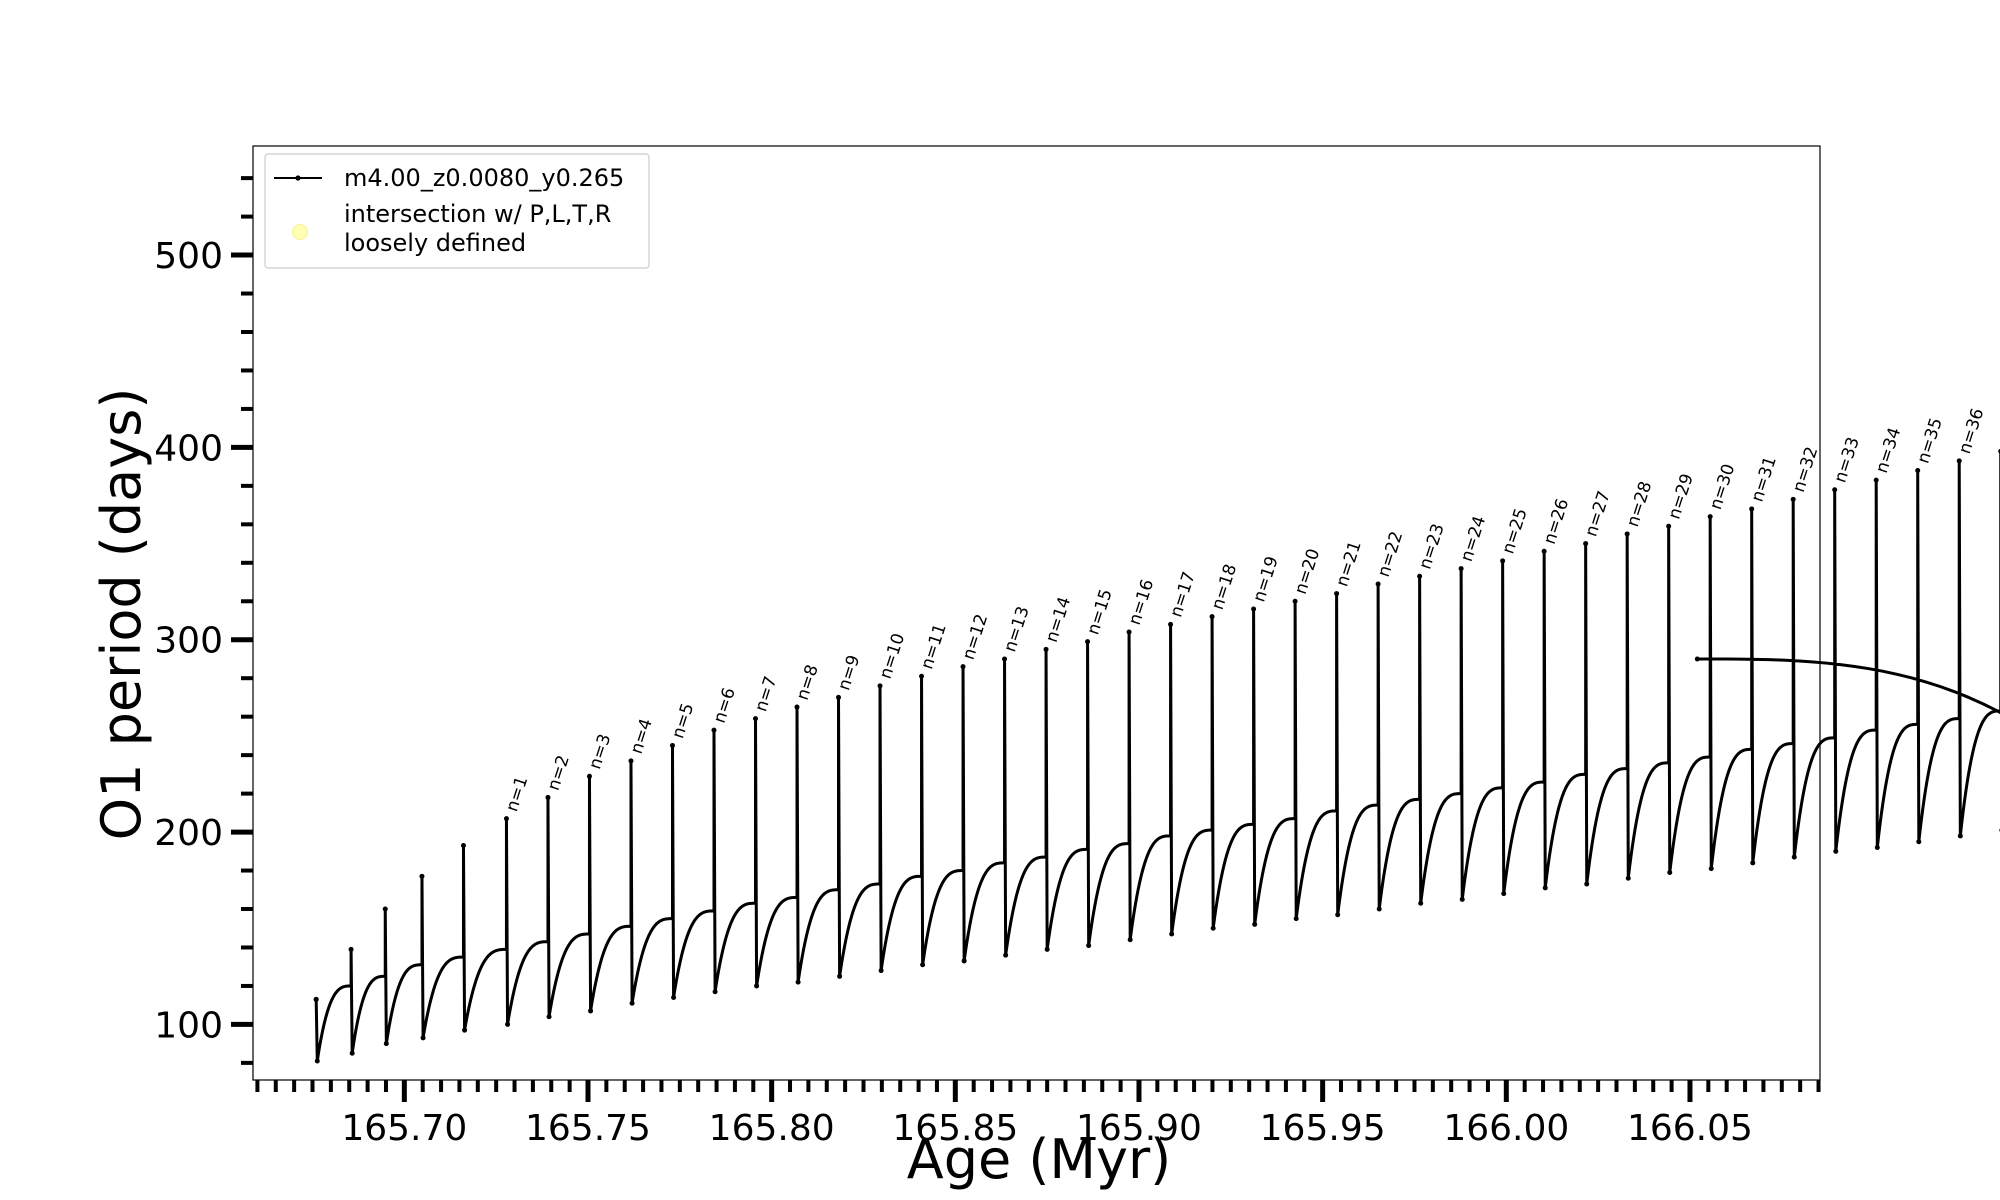 The height and width of the screenshot is (1200, 2000). I want to click on y-tick-label: 300, so click(188, 641).